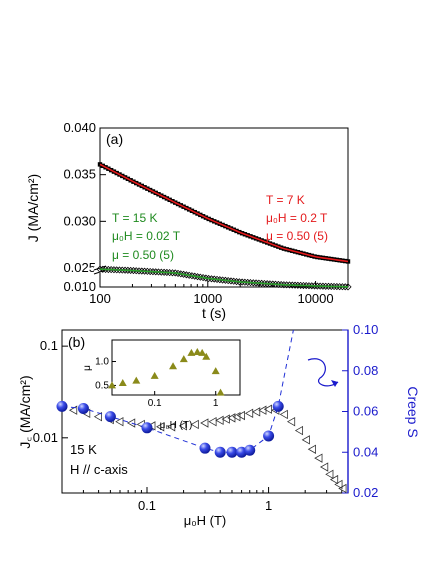 The height and width of the screenshot is (564, 436). I want to click on inset-y-axis-label: μ, so click(87, 368).